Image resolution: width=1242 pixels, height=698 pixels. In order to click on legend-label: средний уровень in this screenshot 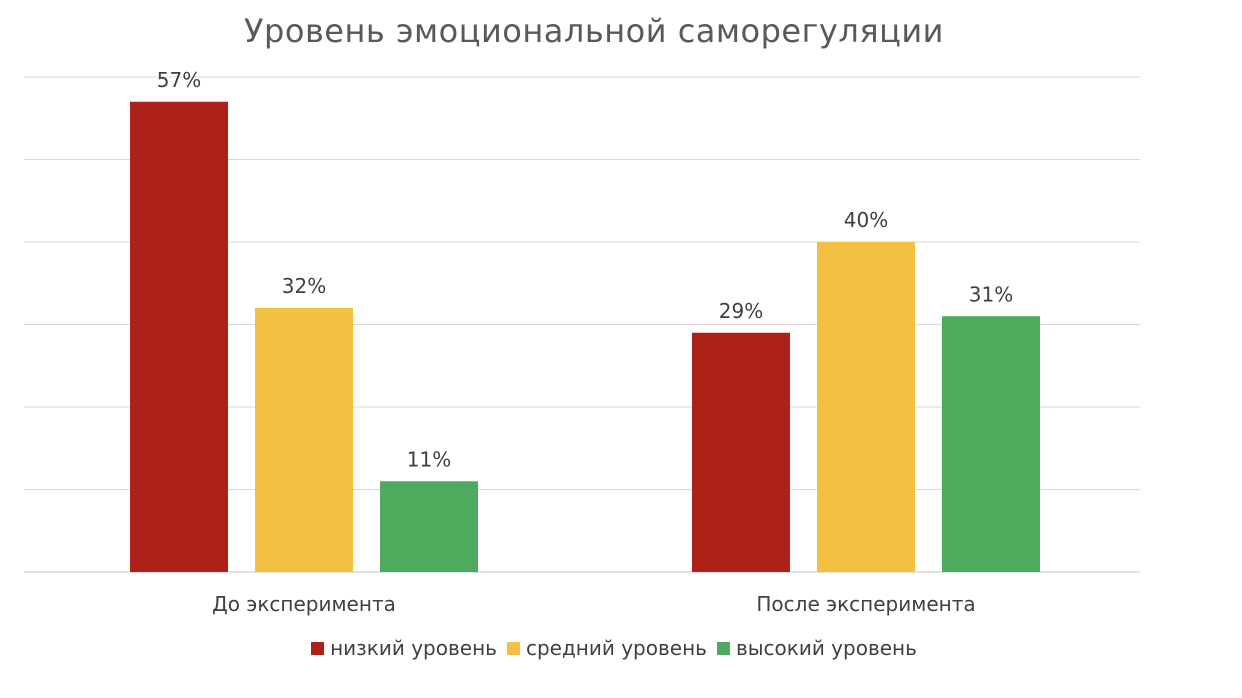, I will do `click(616, 648)`.